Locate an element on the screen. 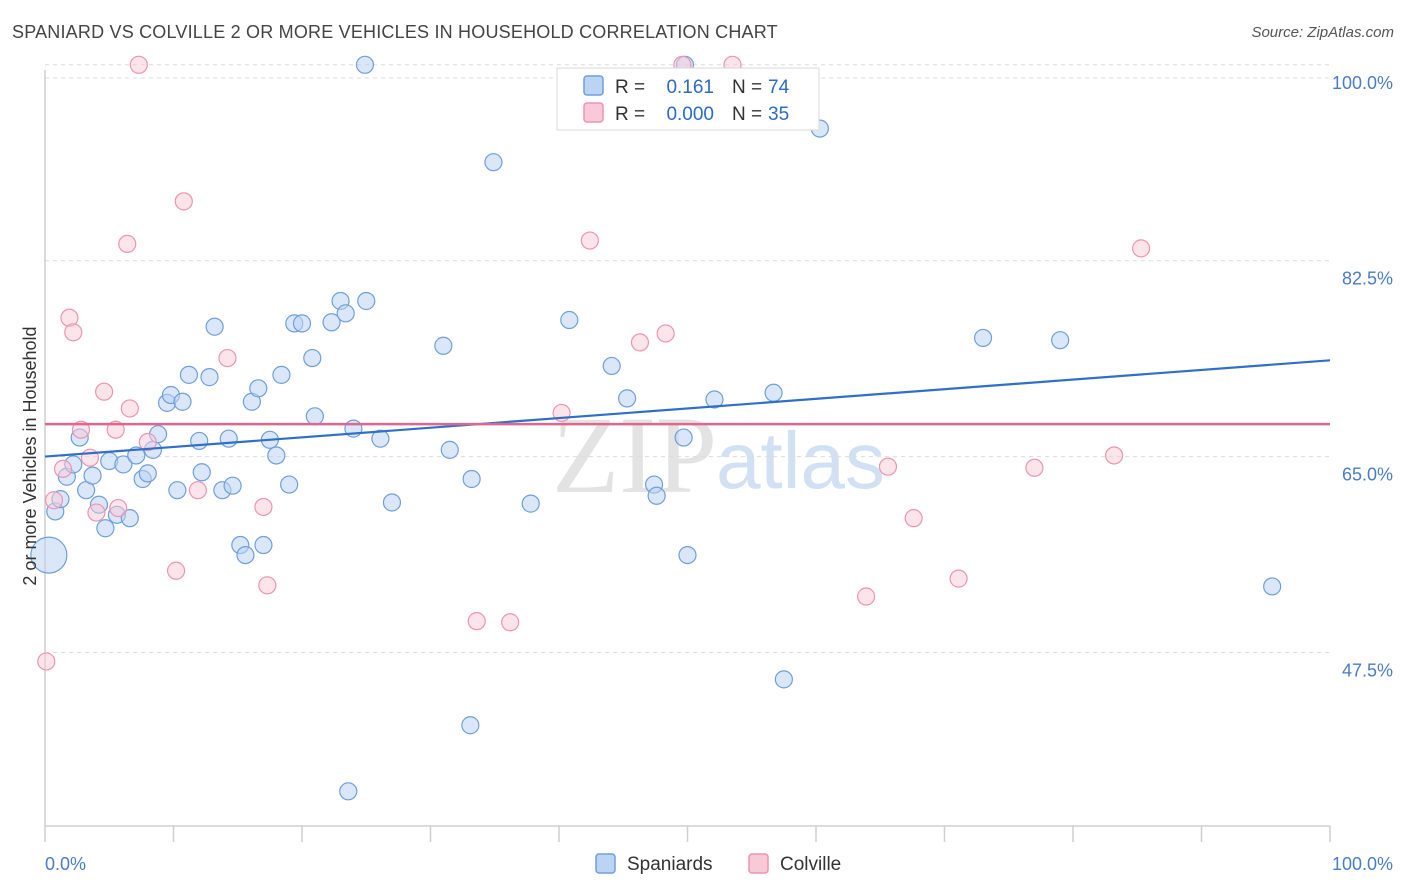 The height and width of the screenshot is (892, 1406). bottom-legend-swatch-colville is located at coordinates (758, 863).